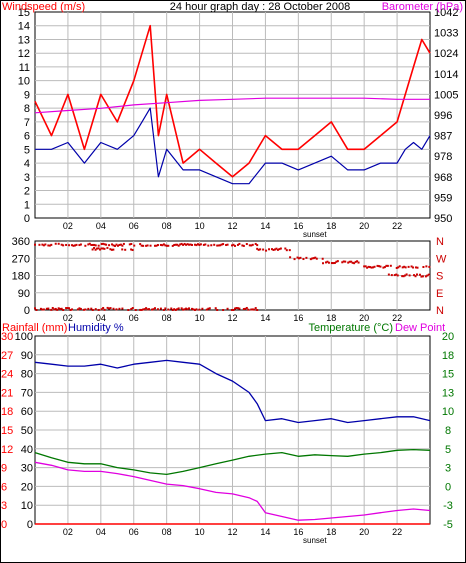  Describe the element at coordinates (298, 226) in the screenshot. I see `x-tick-label: 16` at that location.